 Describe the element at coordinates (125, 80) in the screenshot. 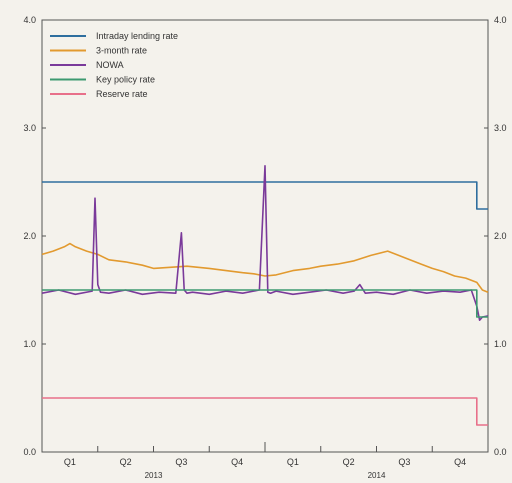

I see `legend-label: Key policy rate` at that location.